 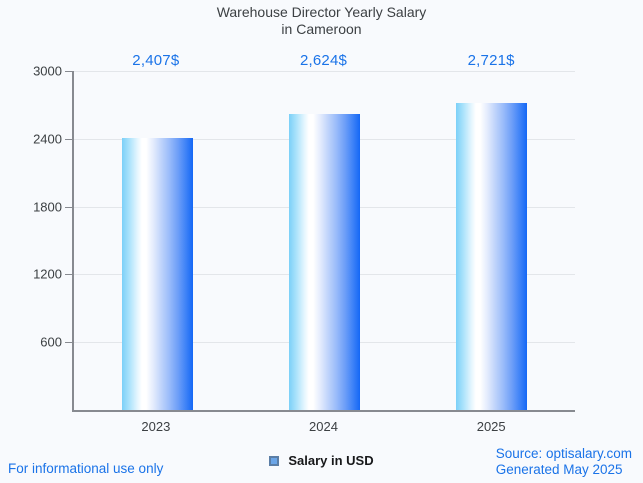 What do you see at coordinates (47, 139) in the screenshot?
I see `y-axis-label-2400: 2400` at bounding box center [47, 139].